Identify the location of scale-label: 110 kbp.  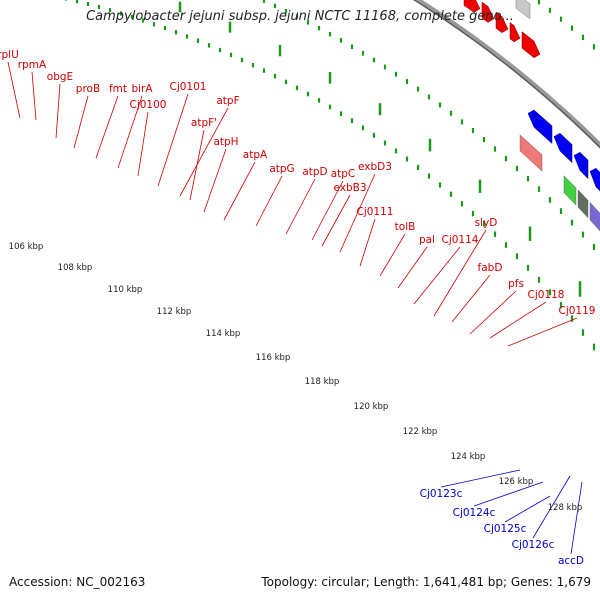
(125, 290).